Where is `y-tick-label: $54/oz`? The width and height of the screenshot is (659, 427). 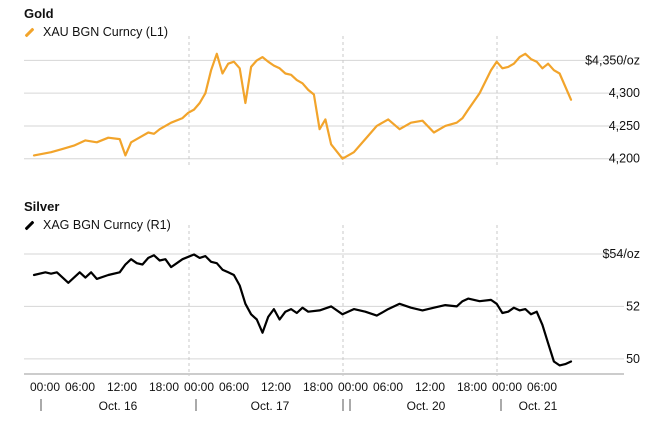
y-tick-label: $54/oz is located at coordinates (621, 254).